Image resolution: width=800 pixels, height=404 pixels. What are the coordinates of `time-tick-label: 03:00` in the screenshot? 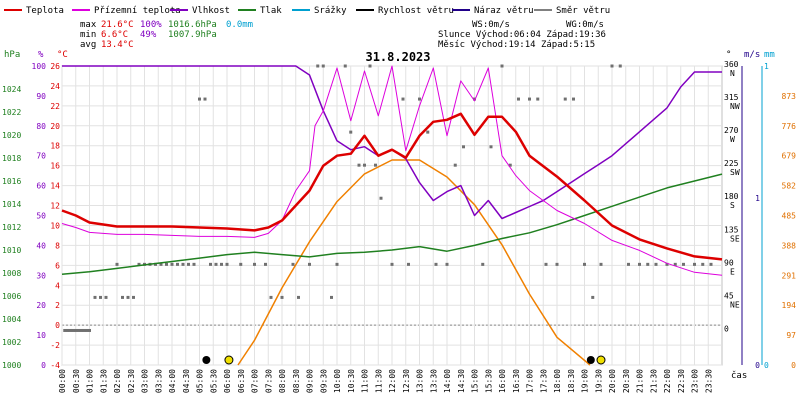 It's located at (145, 381).